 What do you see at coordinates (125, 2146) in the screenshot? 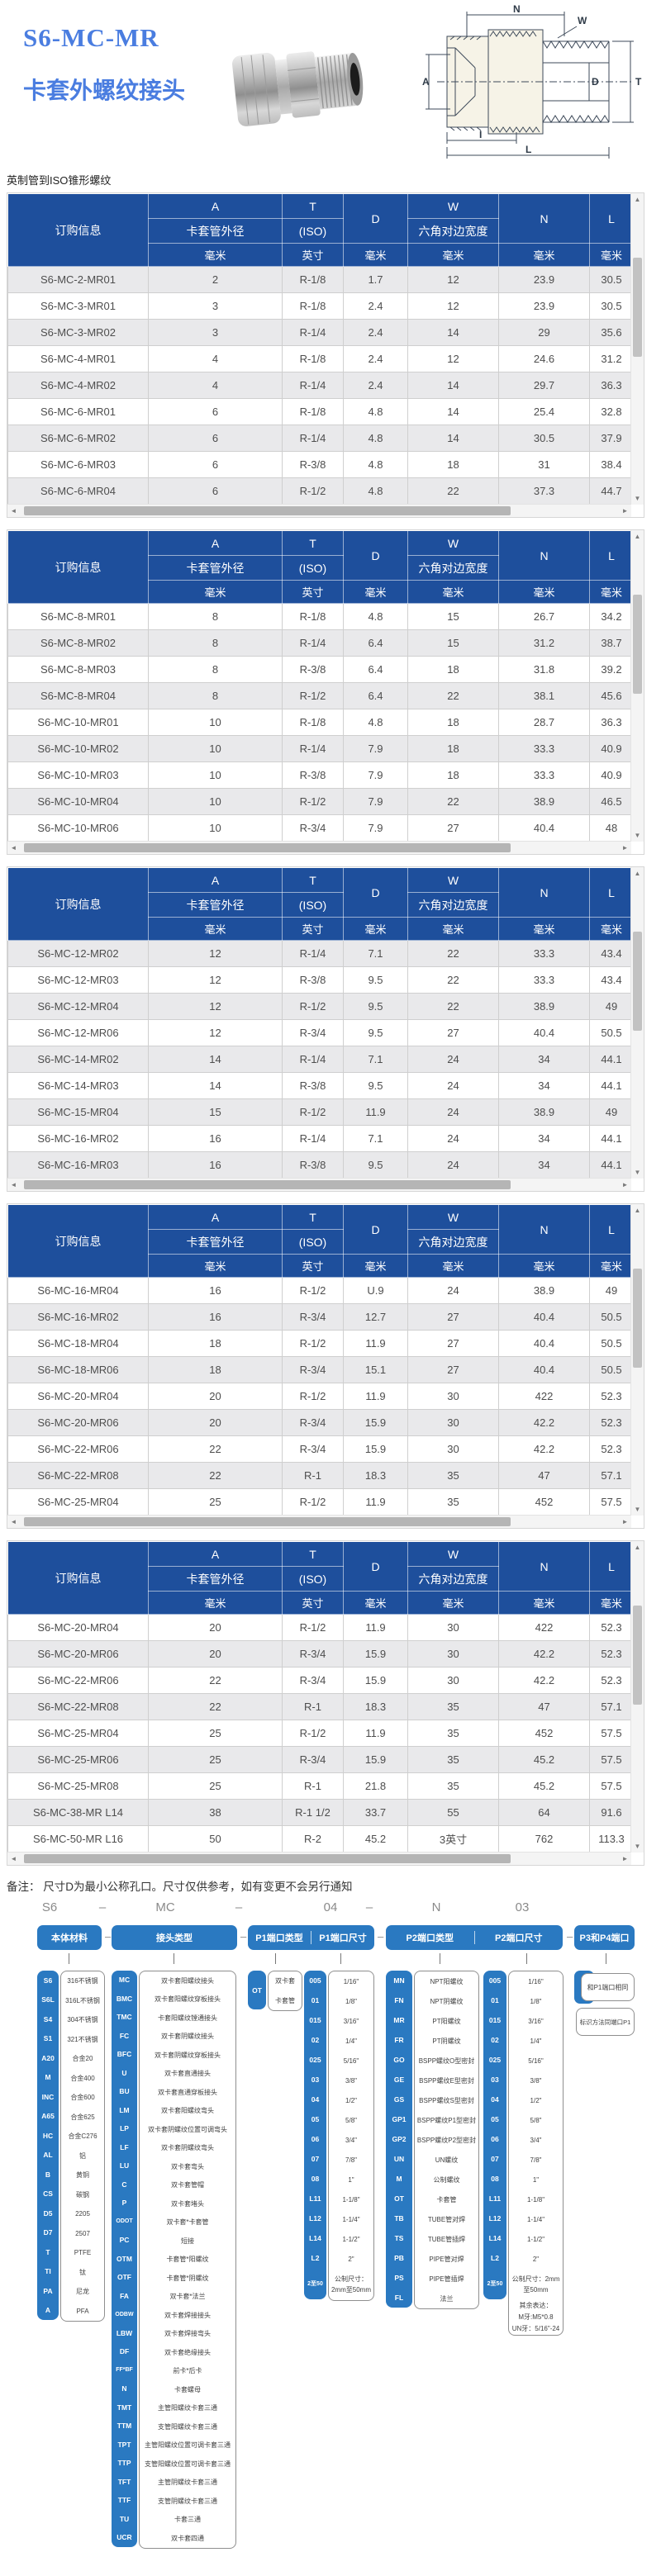
I see `code-cell: LF` at bounding box center [125, 2146].